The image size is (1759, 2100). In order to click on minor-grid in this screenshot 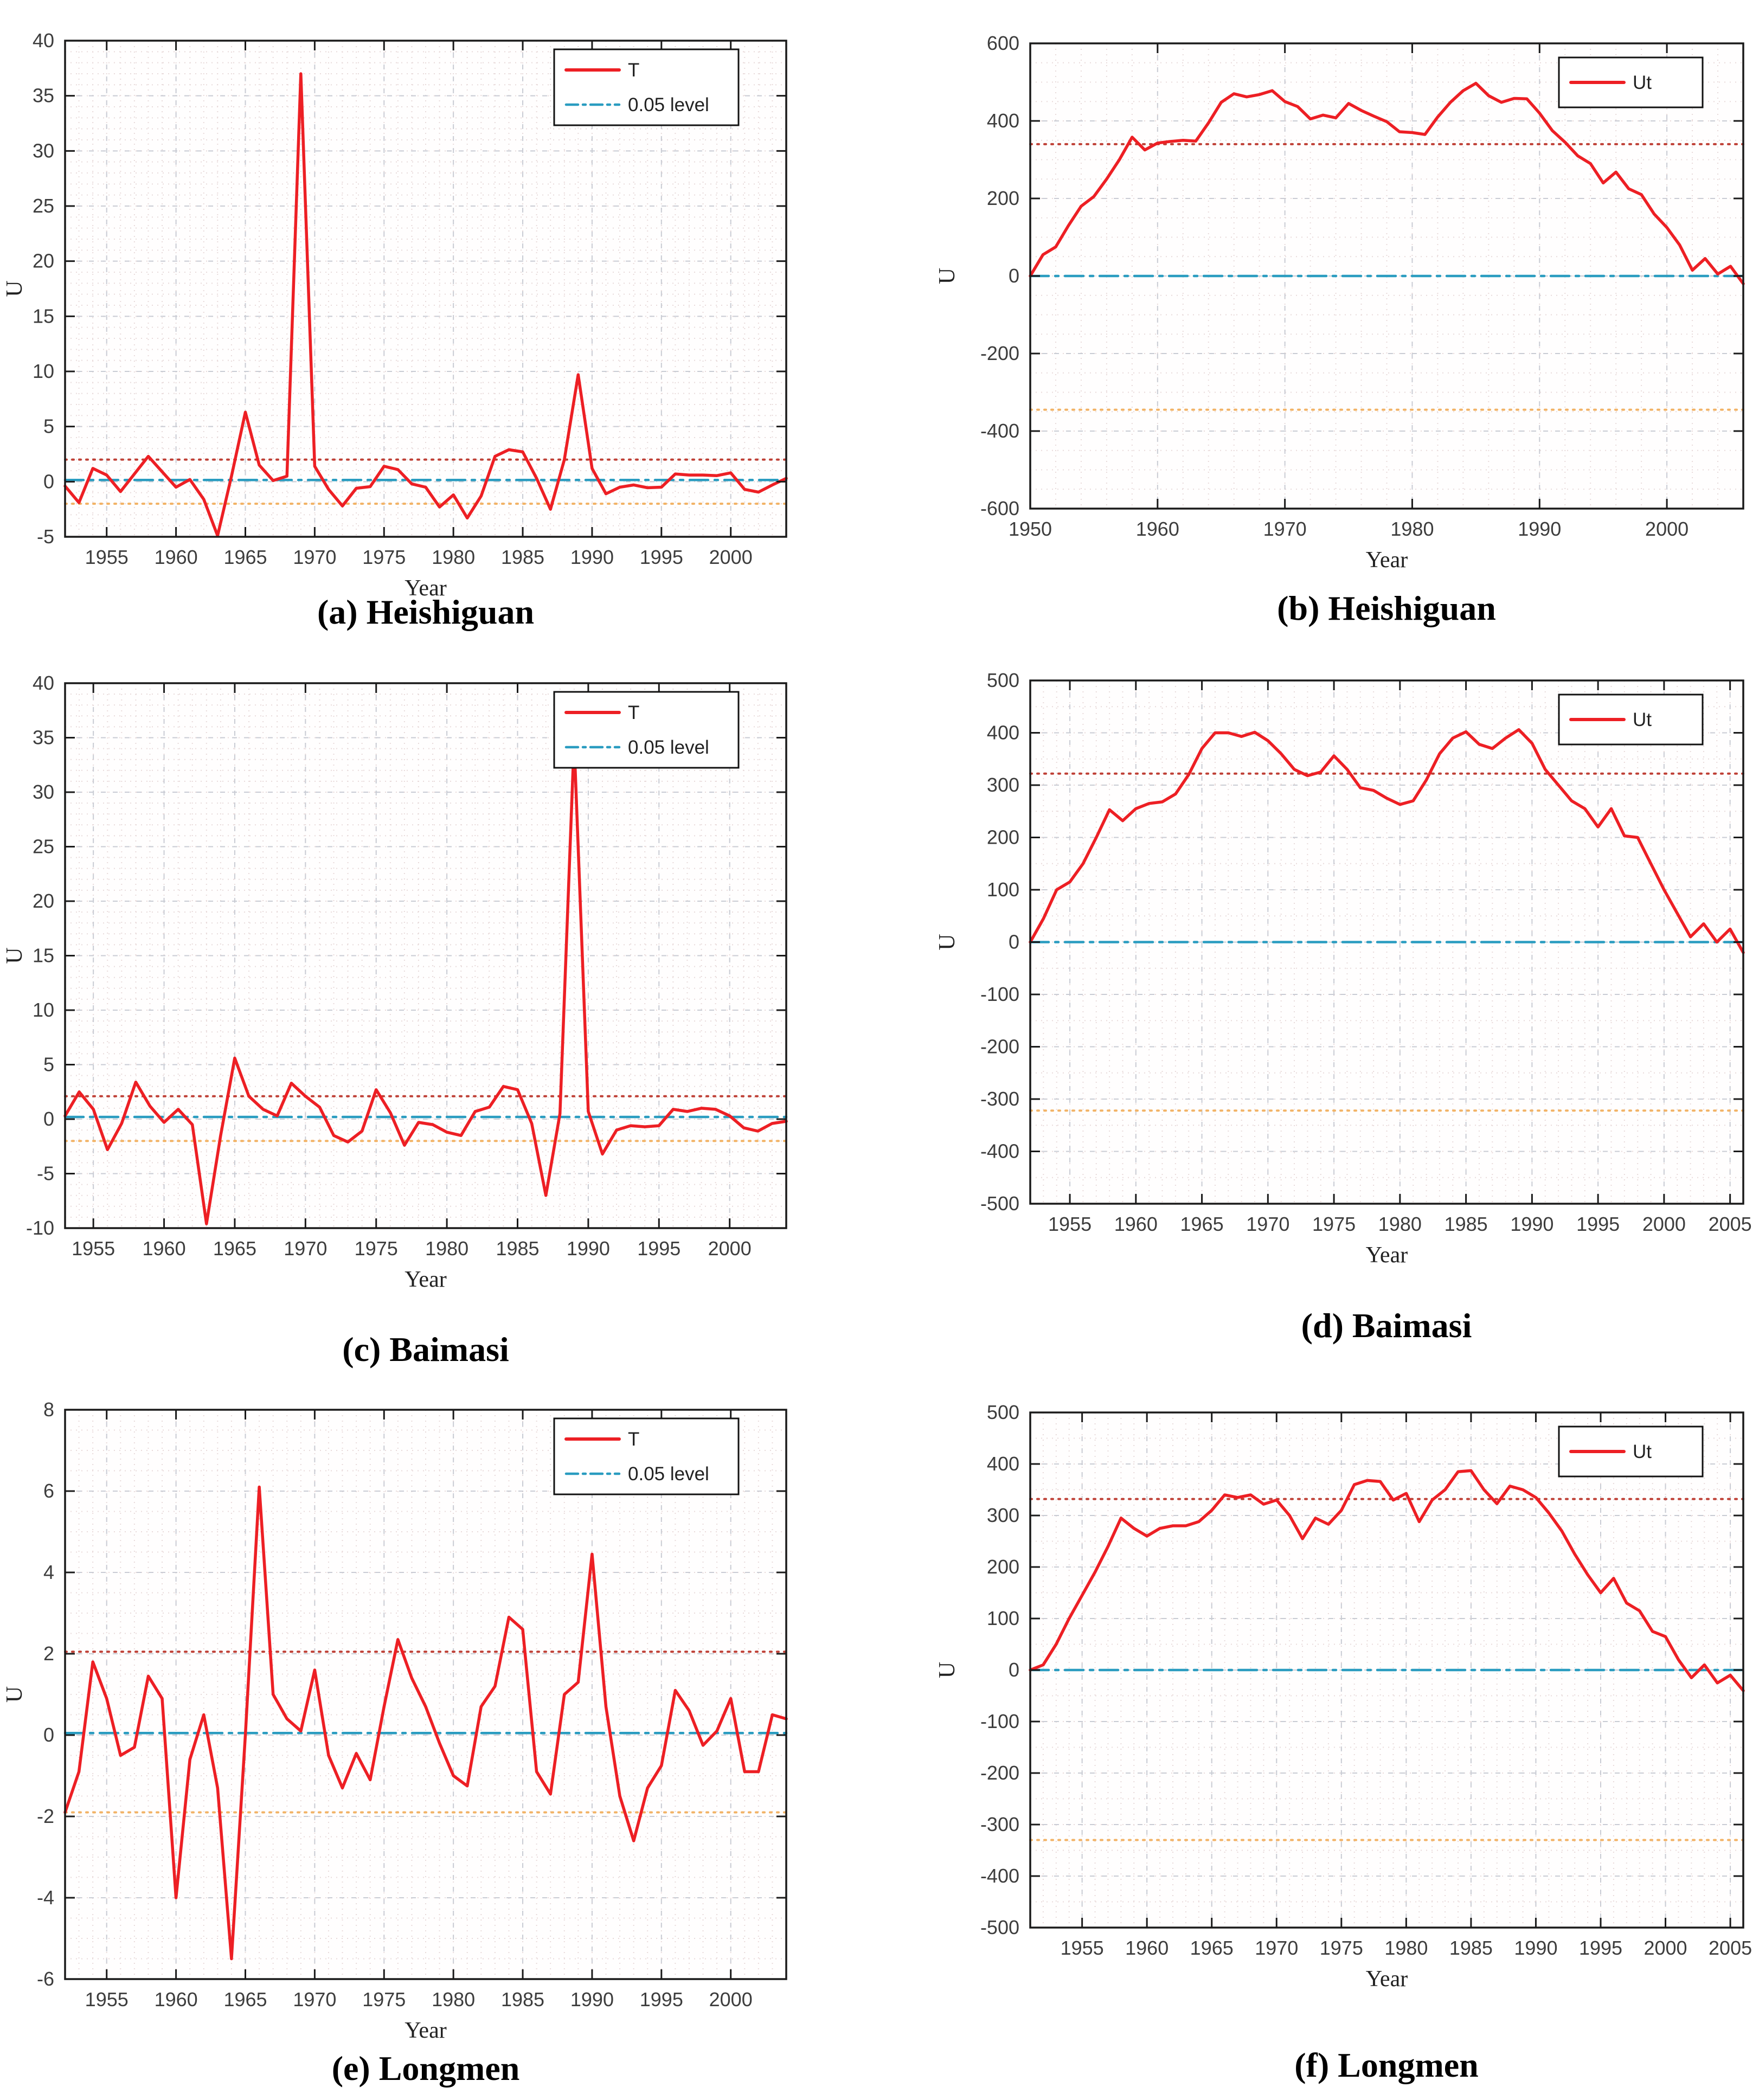, I will do `click(1387, 1670)`.